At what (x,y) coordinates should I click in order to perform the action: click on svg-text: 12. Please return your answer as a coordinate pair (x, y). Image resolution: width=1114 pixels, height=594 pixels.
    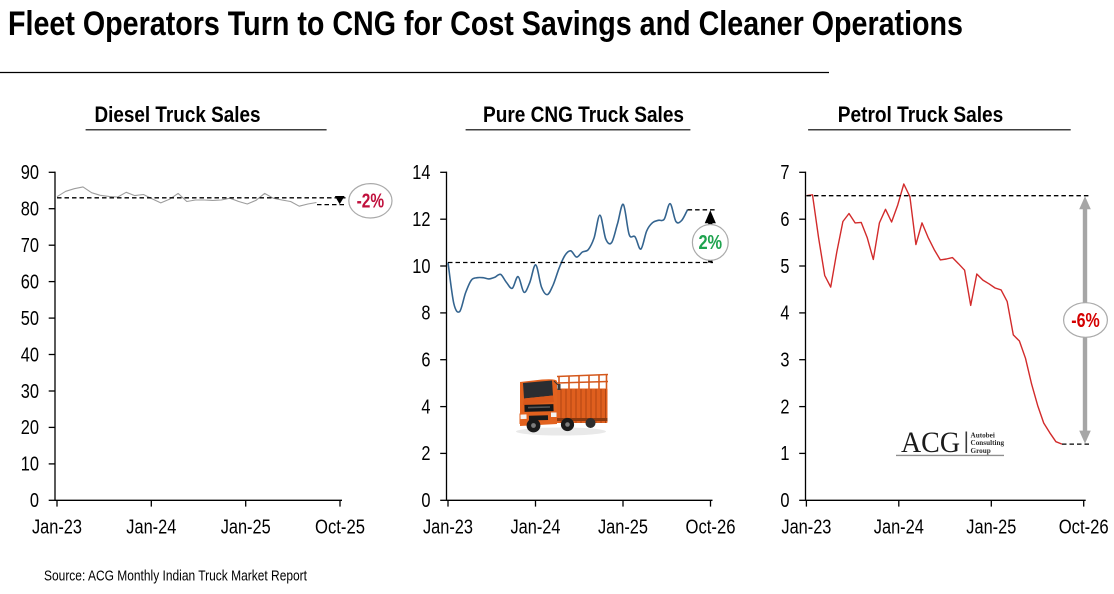
    Looking at the image, I should click on (421, 220).